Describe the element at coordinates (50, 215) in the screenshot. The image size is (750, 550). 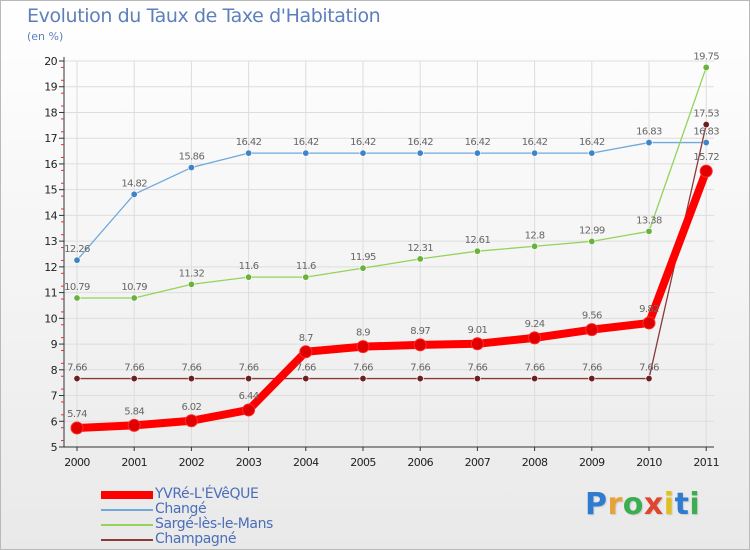
I see `y-tick-label: 14` at that location.